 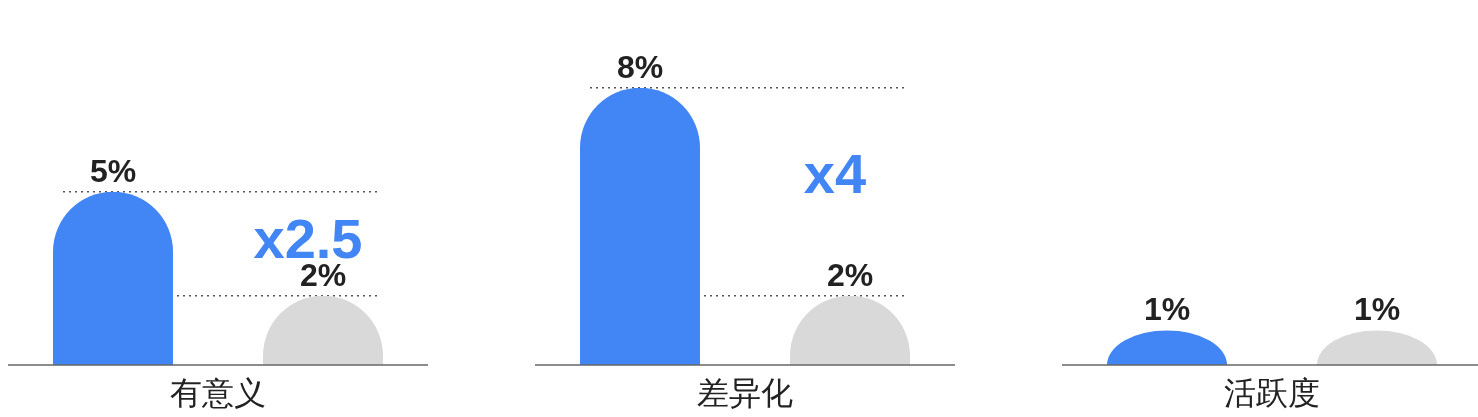 I want to click on x-axis-title: 活跃度, so click(x=1272, y=393).